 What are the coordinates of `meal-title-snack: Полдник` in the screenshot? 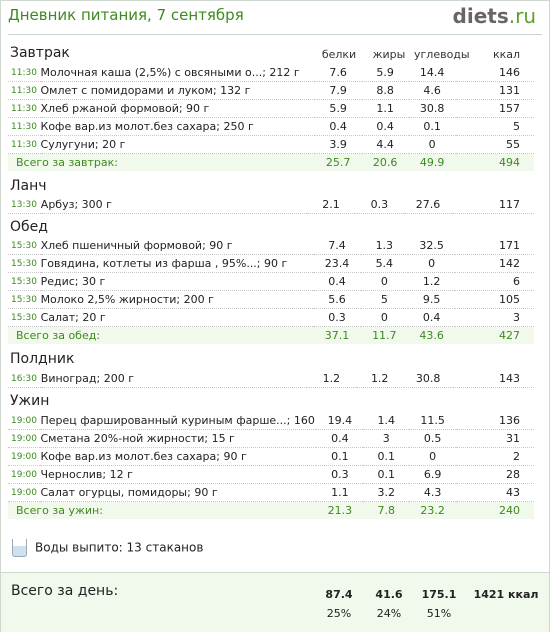 It's located at (42, 359).